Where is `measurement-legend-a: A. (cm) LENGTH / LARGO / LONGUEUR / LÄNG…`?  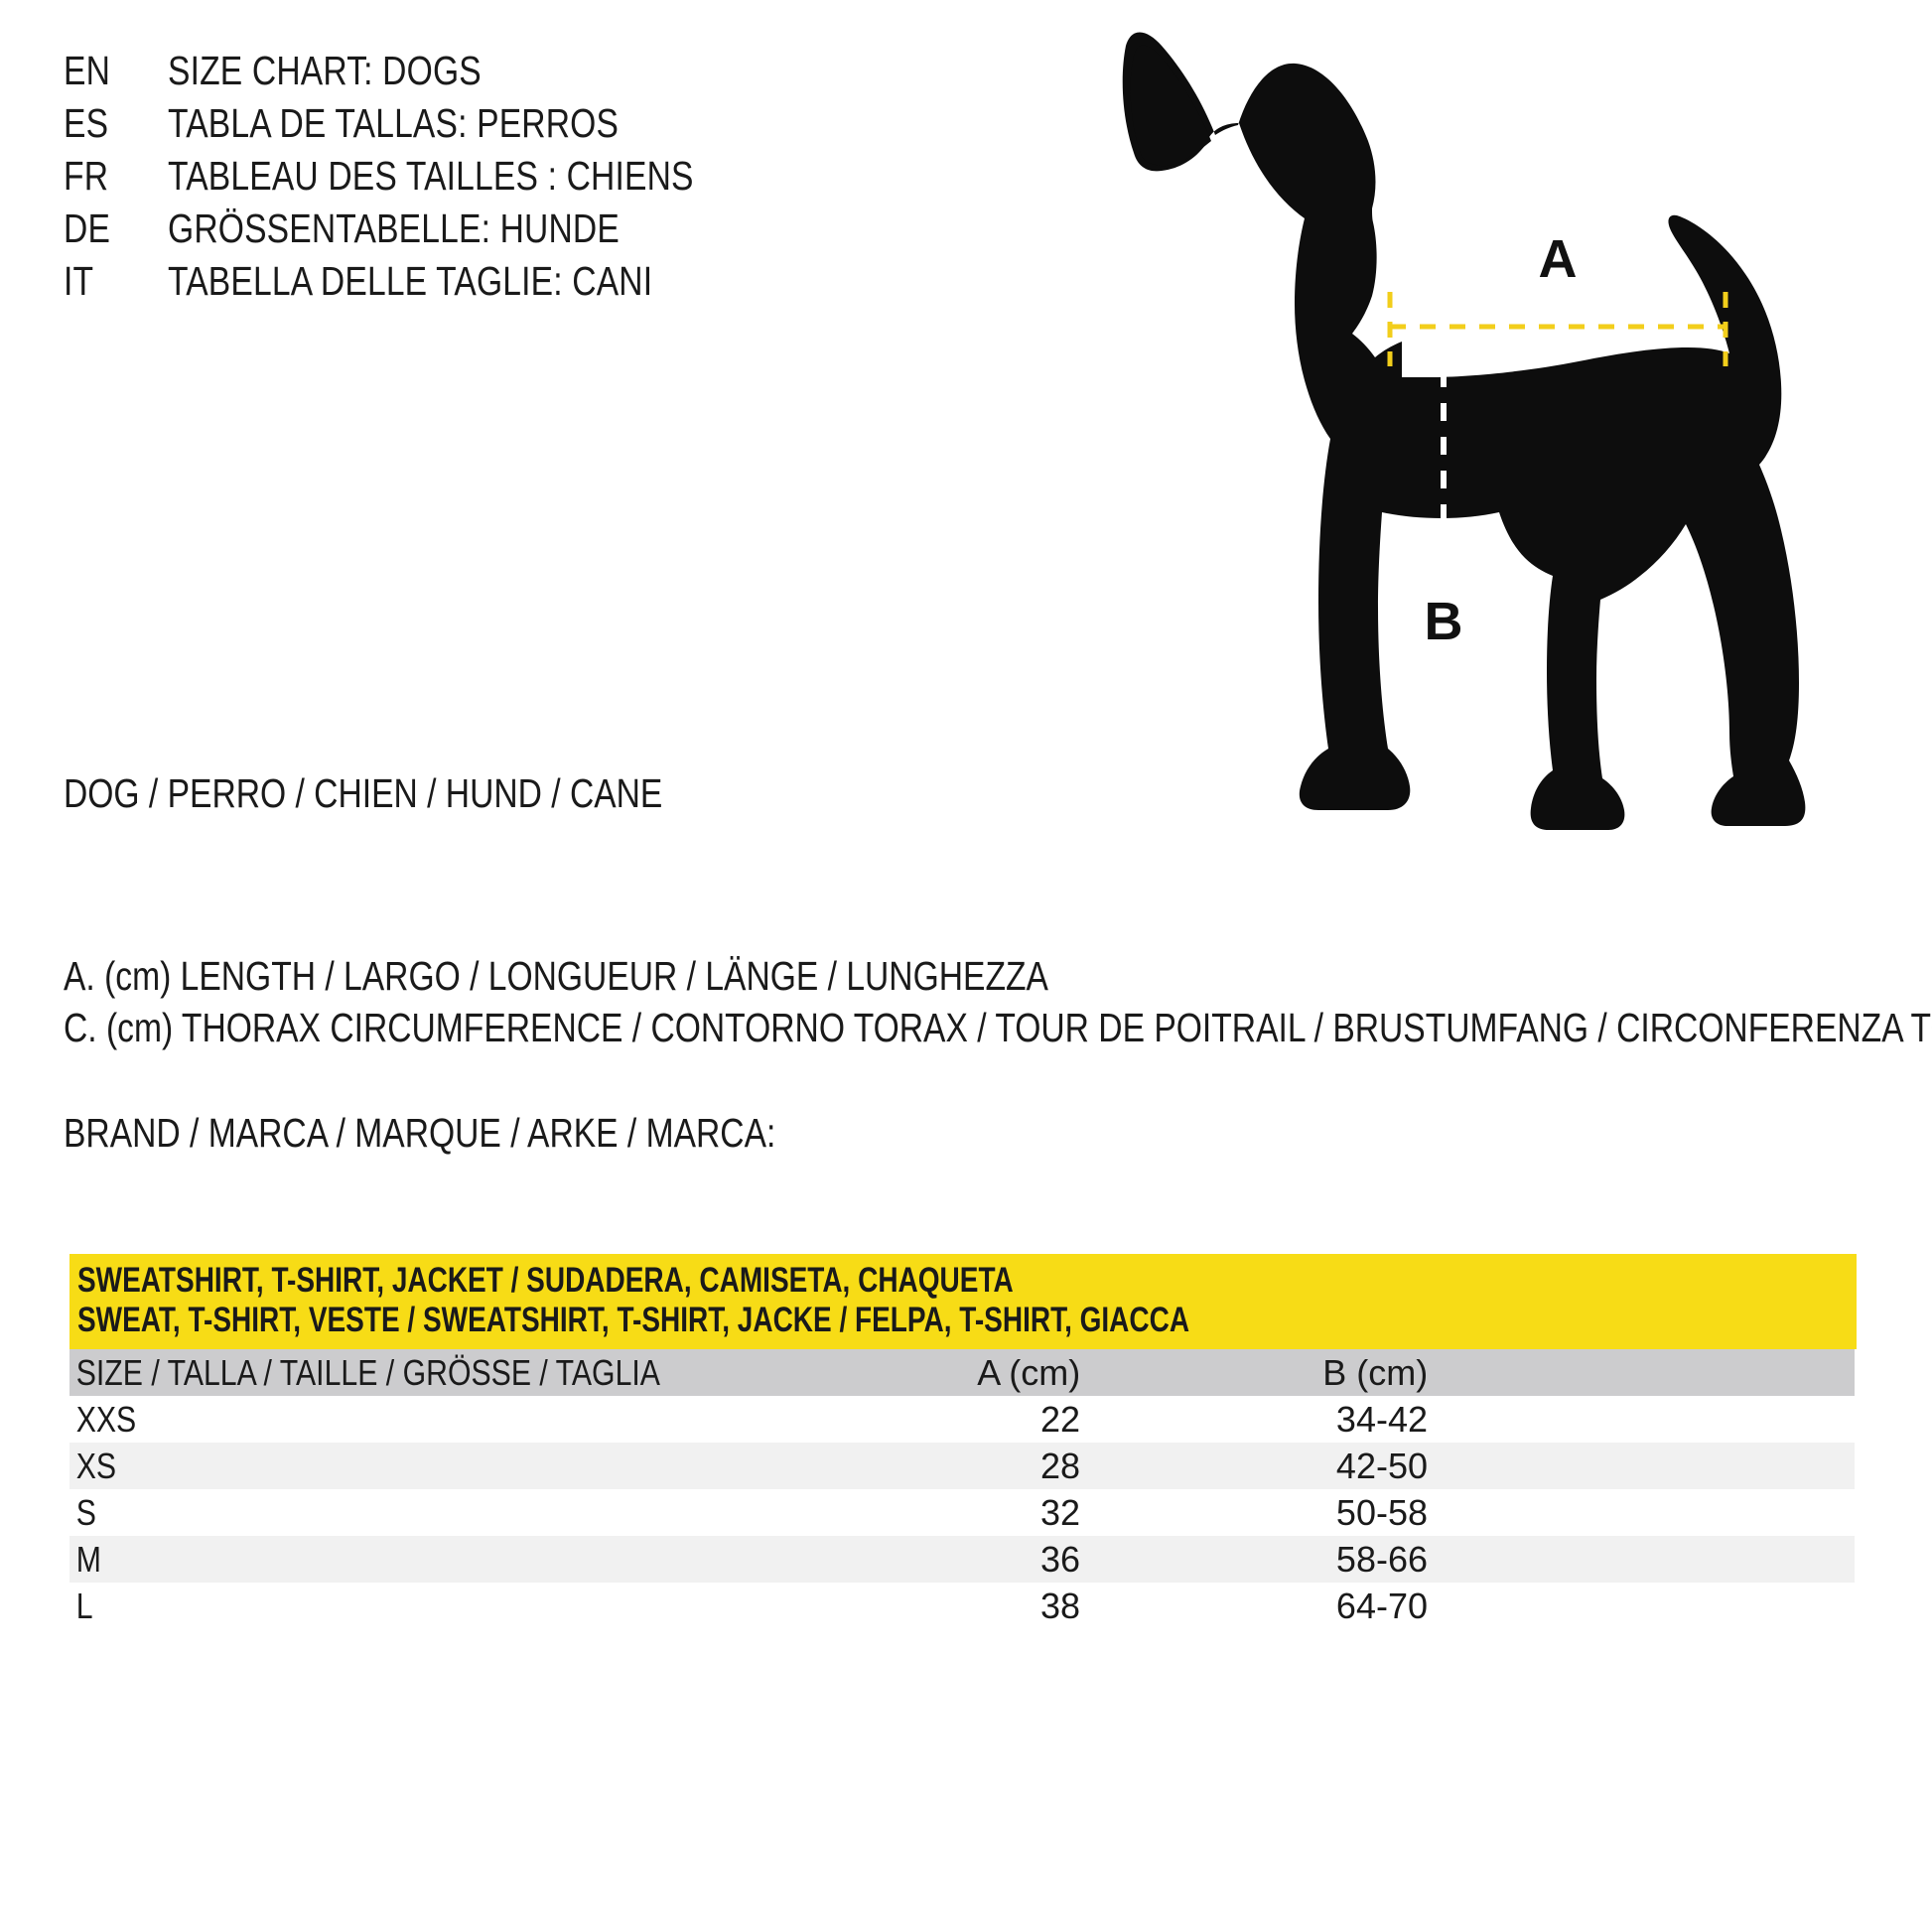 measurement-legend-a: A. (cm) LENGTH / LARGO / LONGUEUR / LÄNG… is located at coordinates (556, 976).